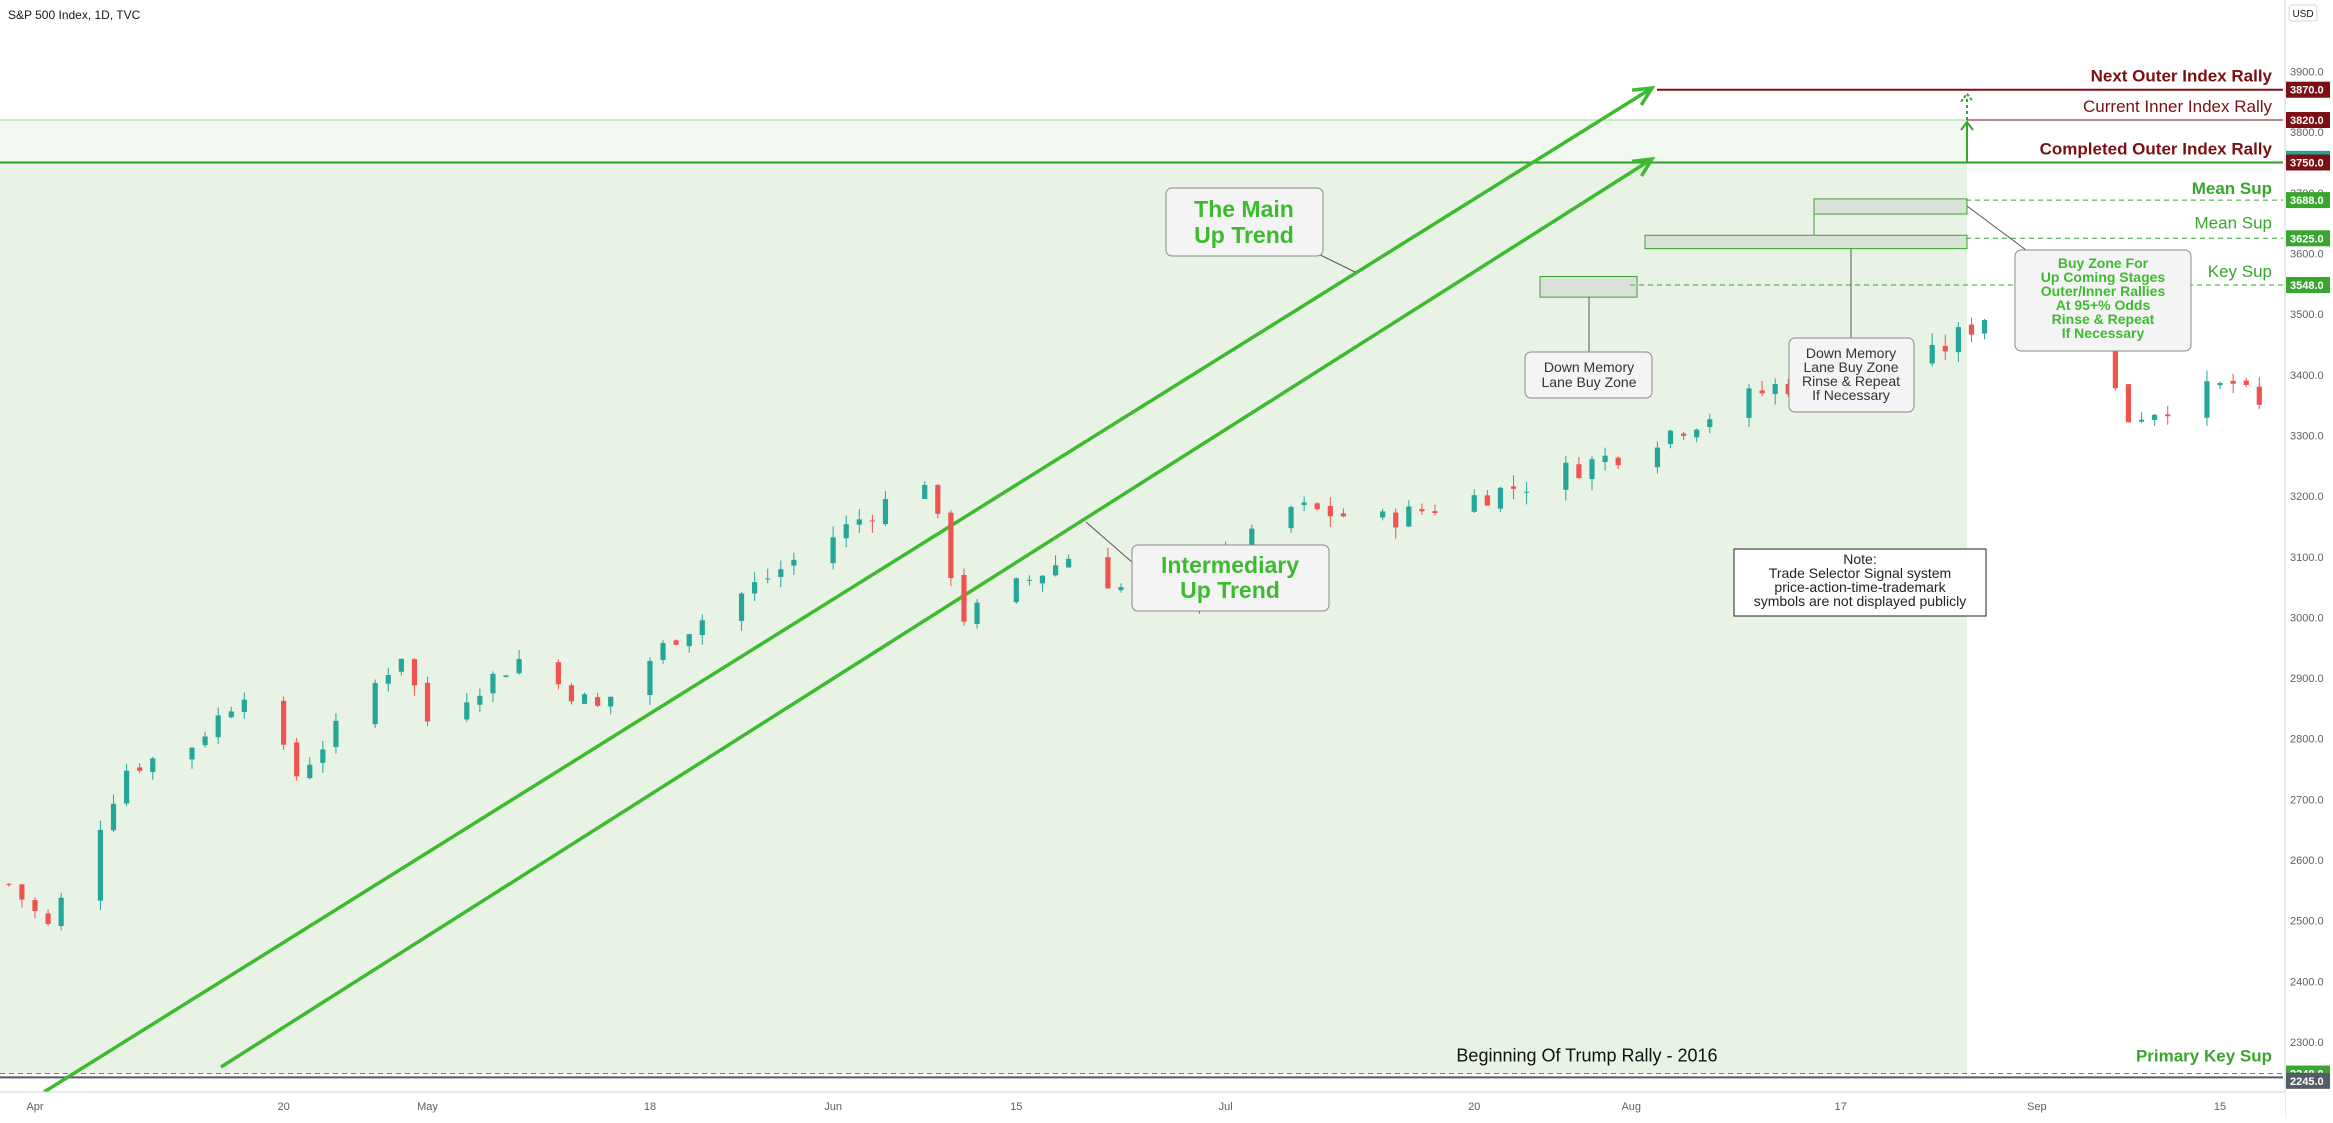 This screenshot has width=2333, height=1123. I want to click on price-axis-bg, so click(2309, 559).